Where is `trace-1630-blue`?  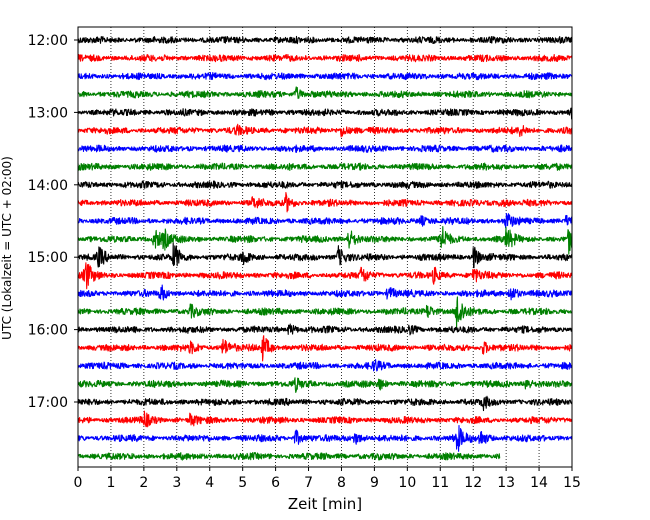 trace-1630-blue is located at coordinates (325, 365).